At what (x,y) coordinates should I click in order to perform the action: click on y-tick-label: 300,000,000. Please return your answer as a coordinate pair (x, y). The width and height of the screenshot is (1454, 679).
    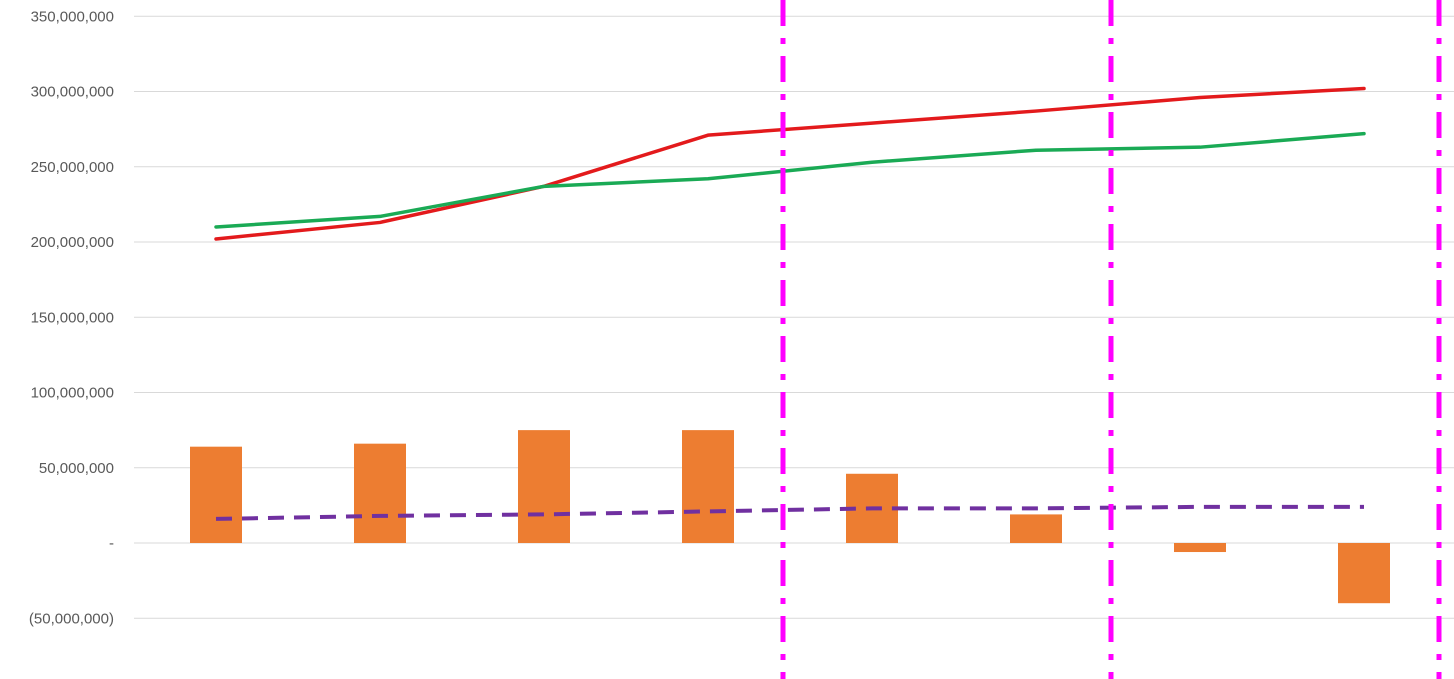
    Looking at the image, I should click on (72, 92).